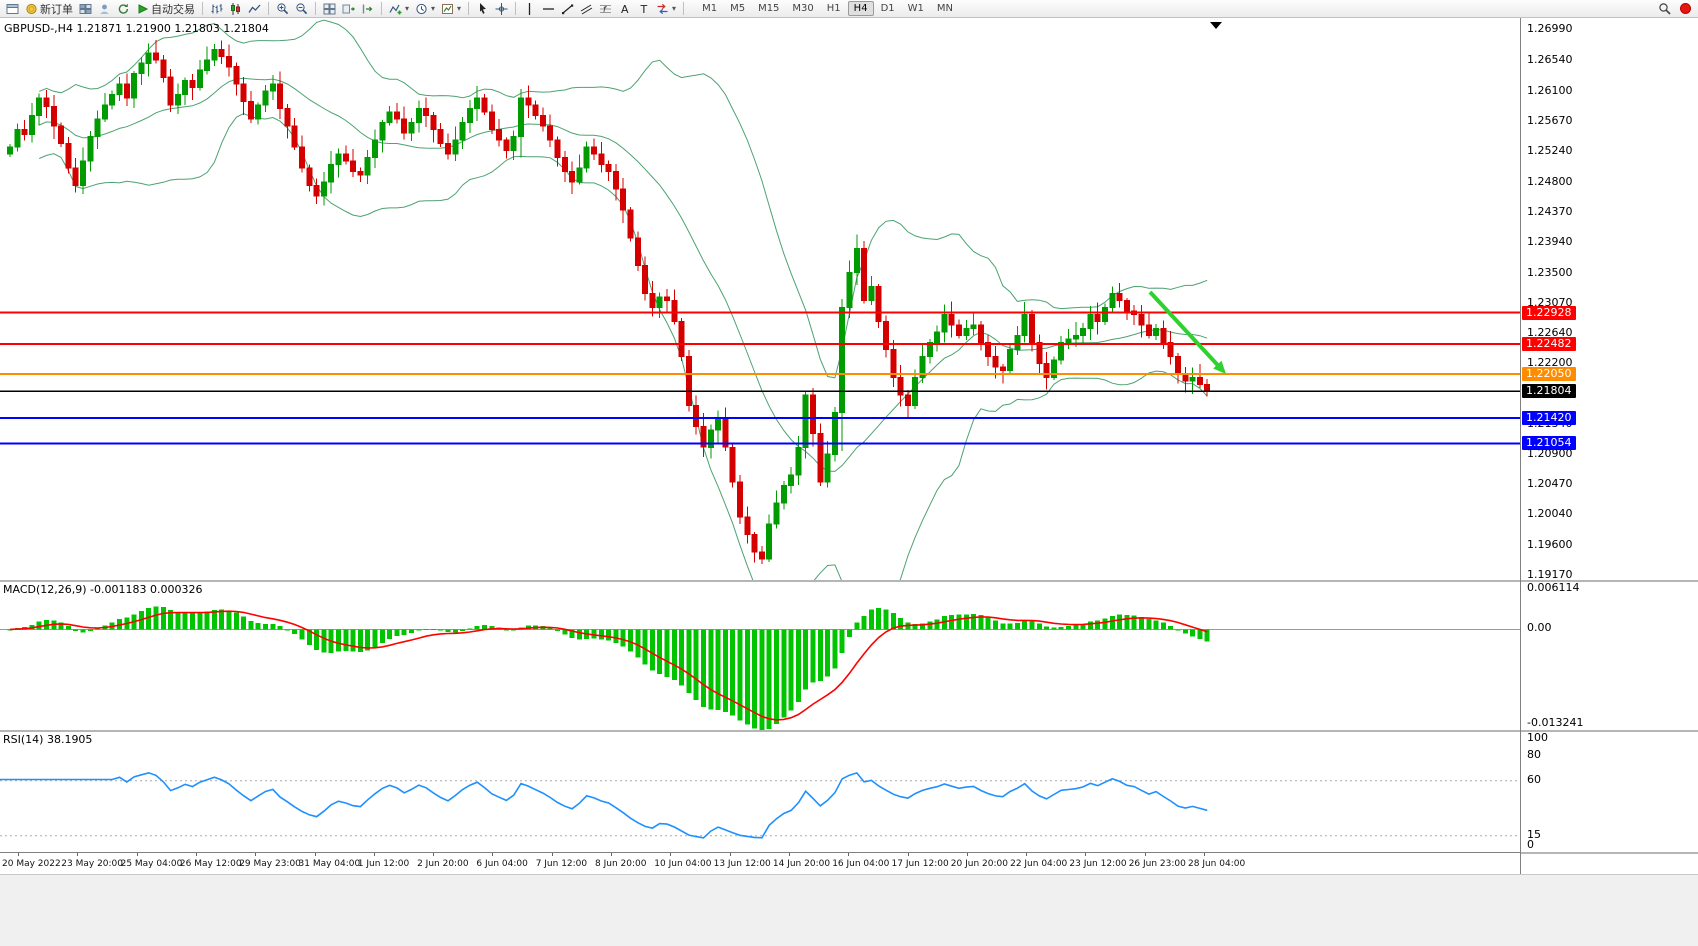 This screenshot has height=946, width=1698. Describe the element at coordinates (1685, 8) in the screenshot. I see `notification-badge` at that location.